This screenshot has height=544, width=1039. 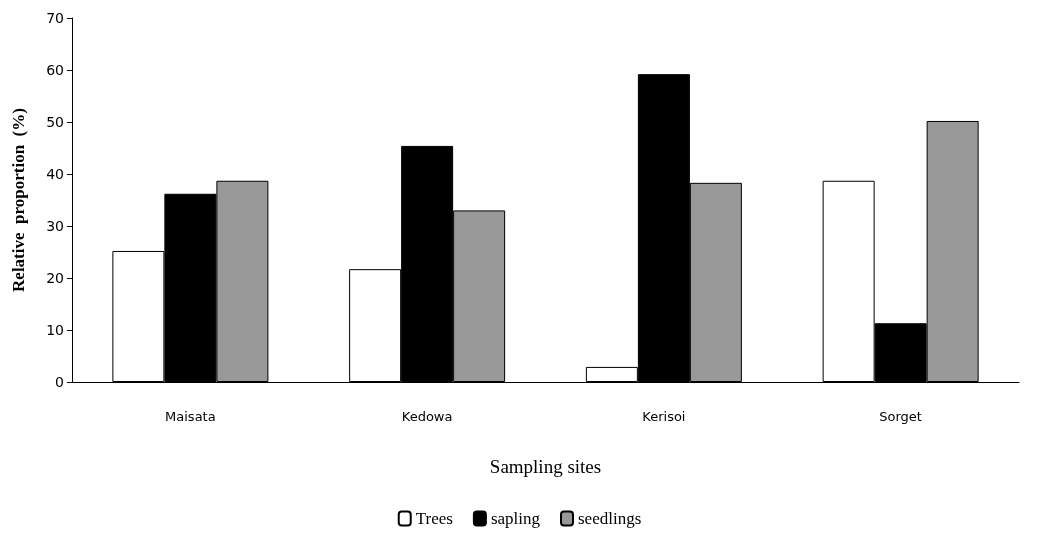 I want to click on y-tick-label: 70, so click(x=55, y=18).